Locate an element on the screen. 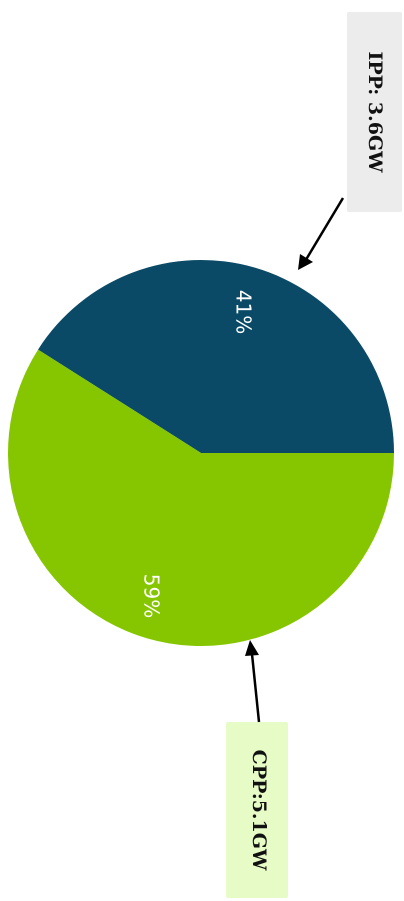 The image size is (404, 901). callout-text-cpp: CPP:5.1GW is located at coordinates (259, 810).